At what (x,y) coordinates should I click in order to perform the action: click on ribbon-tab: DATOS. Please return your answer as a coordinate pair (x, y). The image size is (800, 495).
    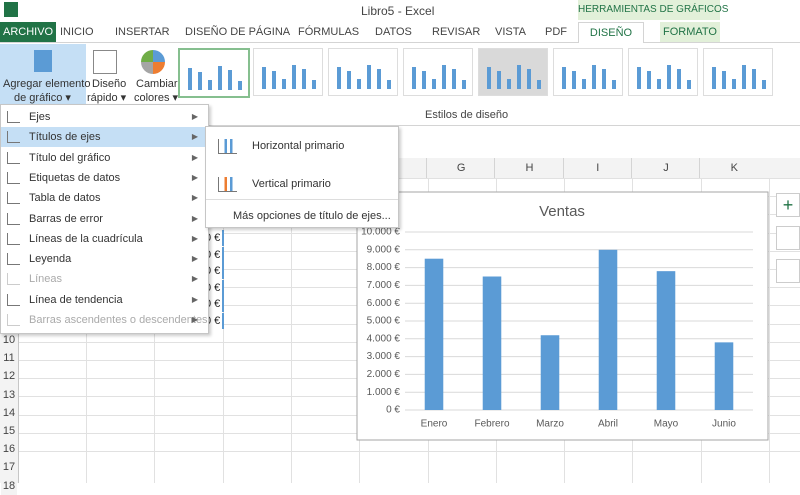
    Looking at the image, I should click on (393, 32).